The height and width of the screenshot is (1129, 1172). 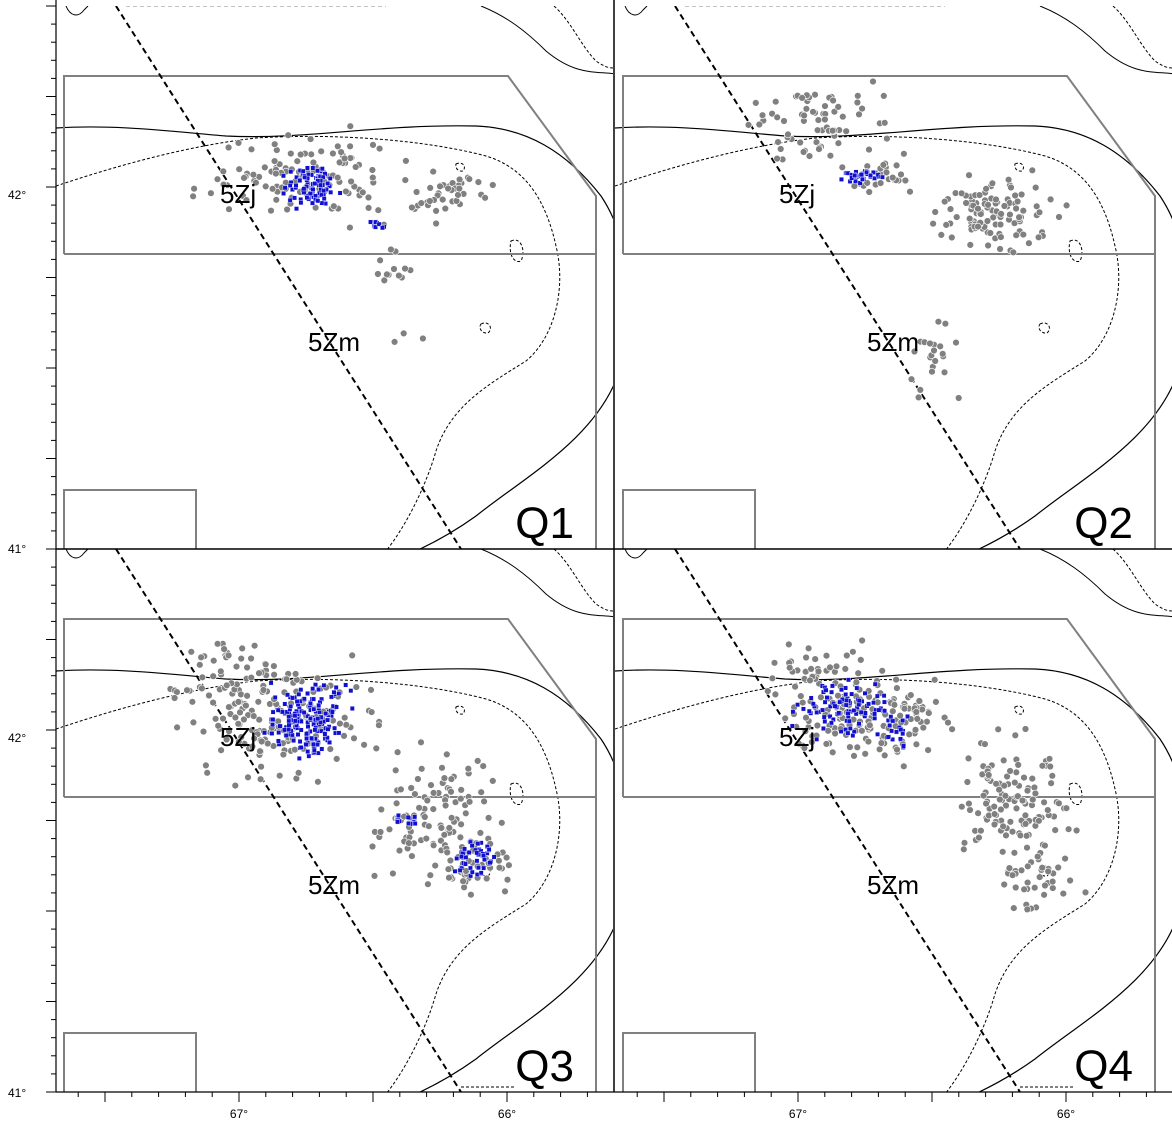 I want to click on y-tick-label-41-bottom: 41°, so click(x=17, y=1093).